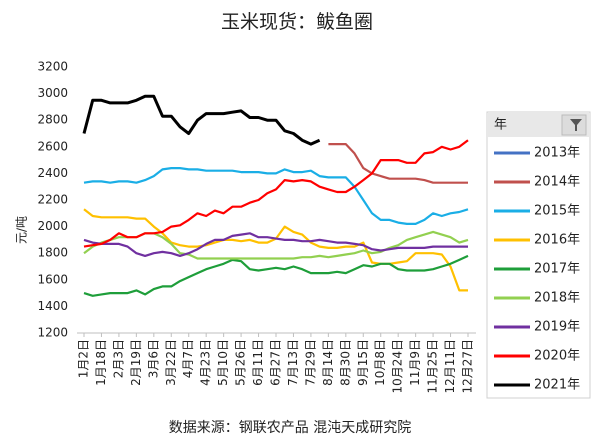  I want to click on y-tick-label: 3000, so click(52, 93).